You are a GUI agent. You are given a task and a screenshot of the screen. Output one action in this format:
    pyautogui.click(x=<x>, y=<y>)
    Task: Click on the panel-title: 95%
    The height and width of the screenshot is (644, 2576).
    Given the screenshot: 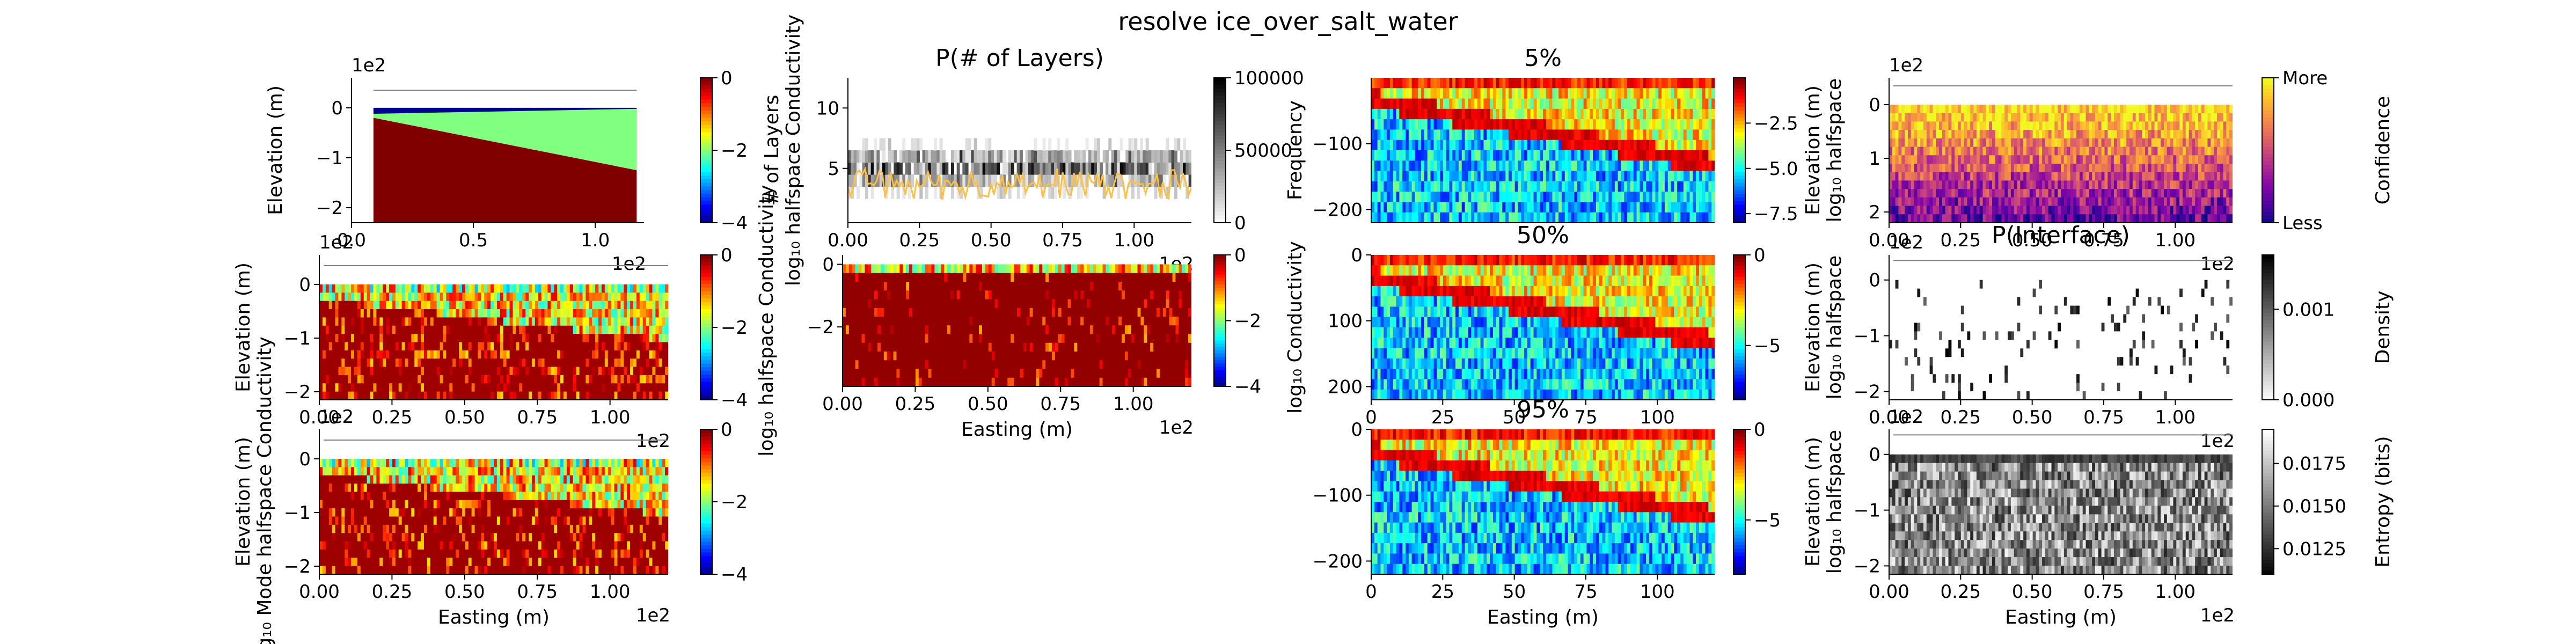 What is the action you would take?
    pyautogui.click(x=1543, y=409)
    